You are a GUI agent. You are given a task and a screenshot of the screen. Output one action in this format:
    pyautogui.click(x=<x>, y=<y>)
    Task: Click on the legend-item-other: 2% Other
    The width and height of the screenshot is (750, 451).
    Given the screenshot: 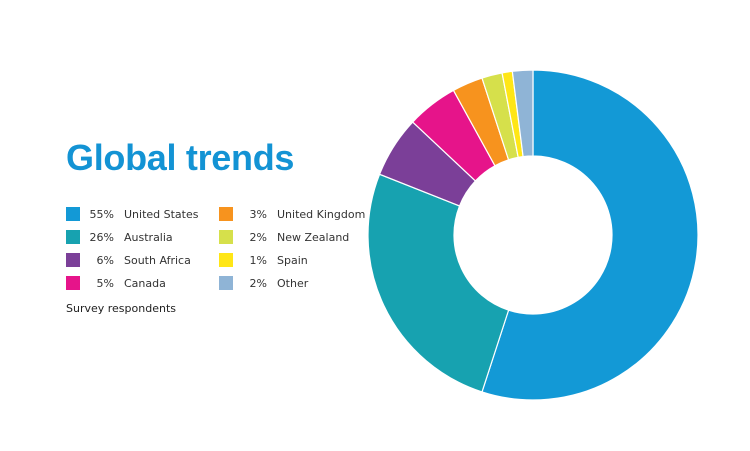 What is the action you would take?
    pyautogui.click(x=263, y=283)
    